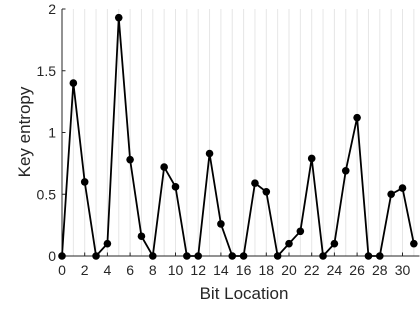 Image resolution: width=420 pixels, height=331 pixels. What do you see at coordinates (380, 270) in the screenshot?
I see `x-tick-label: 28` at bounding box center [380, 270].